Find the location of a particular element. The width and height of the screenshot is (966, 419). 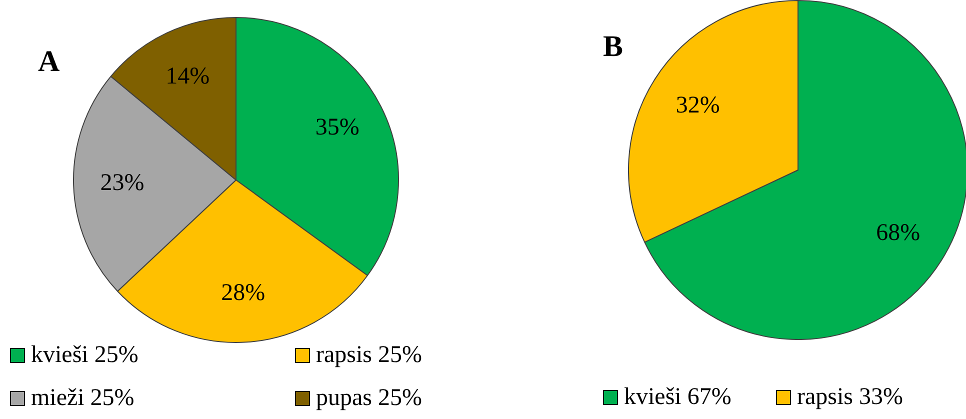

data-label: 28% is located at coordinates (243, 293).